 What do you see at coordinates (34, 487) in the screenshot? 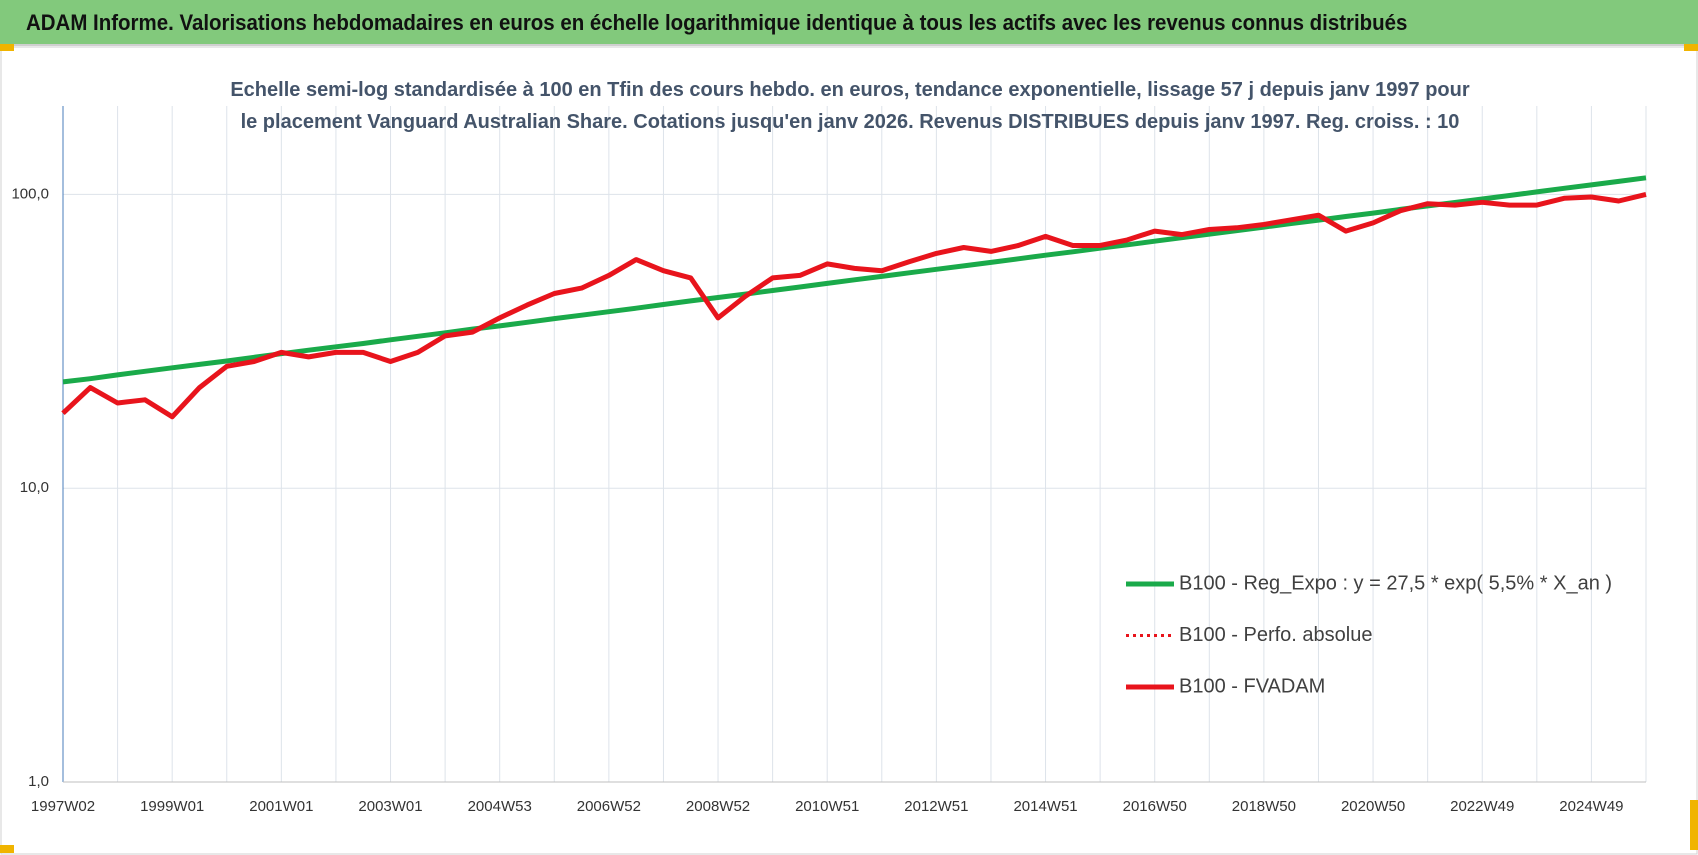
I see `y-tick-label: 10,0` at bounding box center [34, 487].